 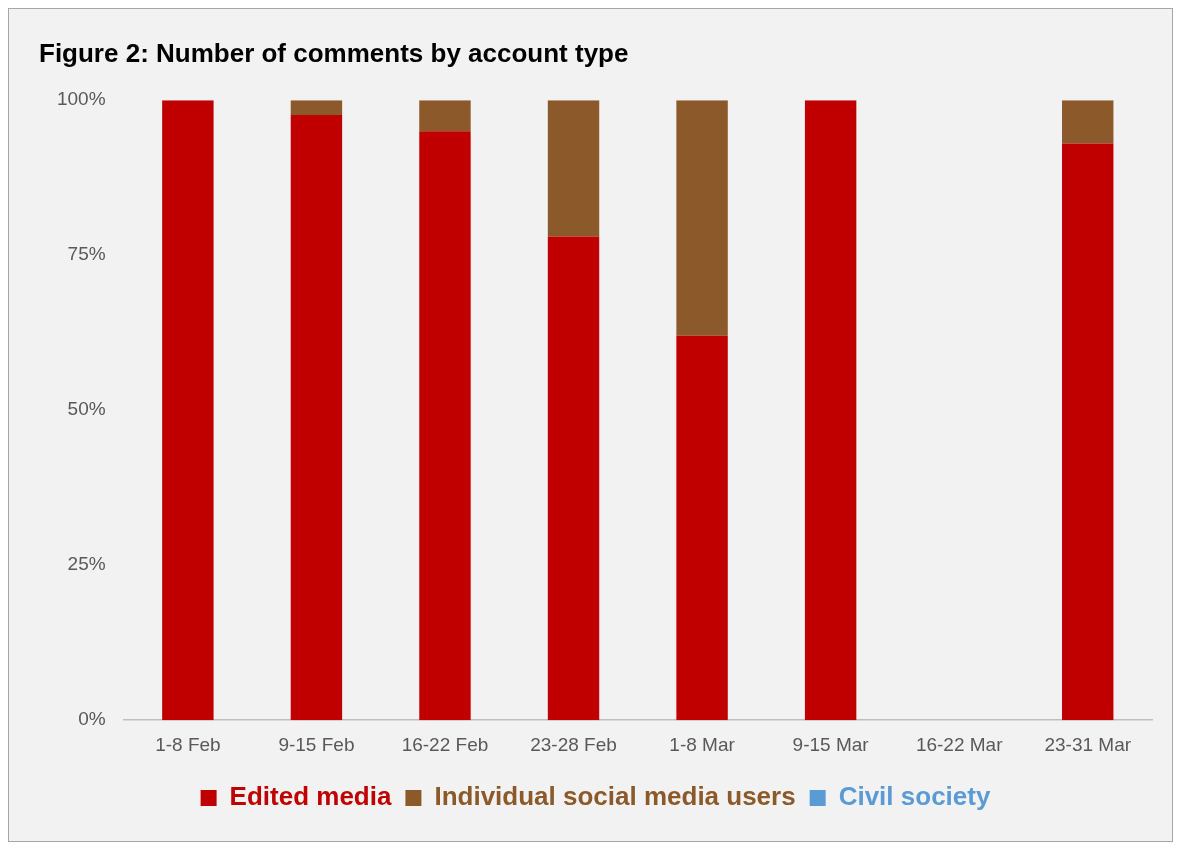 I want to click on x-tick-label: 9-15 Mar, so click(x=831, y=744).